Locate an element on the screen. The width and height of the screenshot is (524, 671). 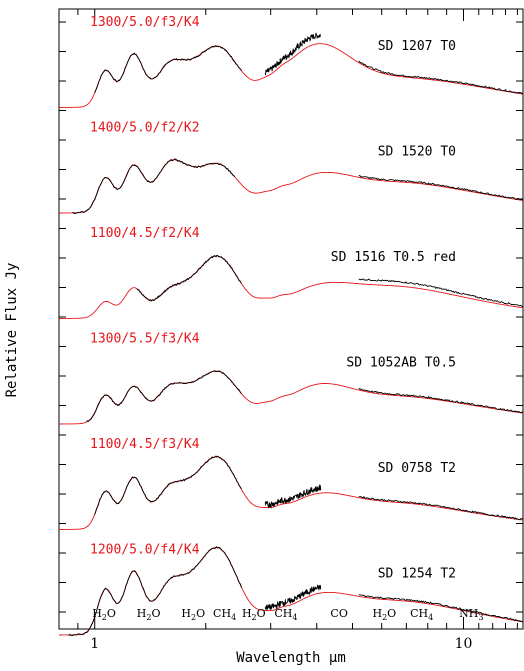
object-label: SD 1516 T0.5 red is located at coordinates (393, 257).